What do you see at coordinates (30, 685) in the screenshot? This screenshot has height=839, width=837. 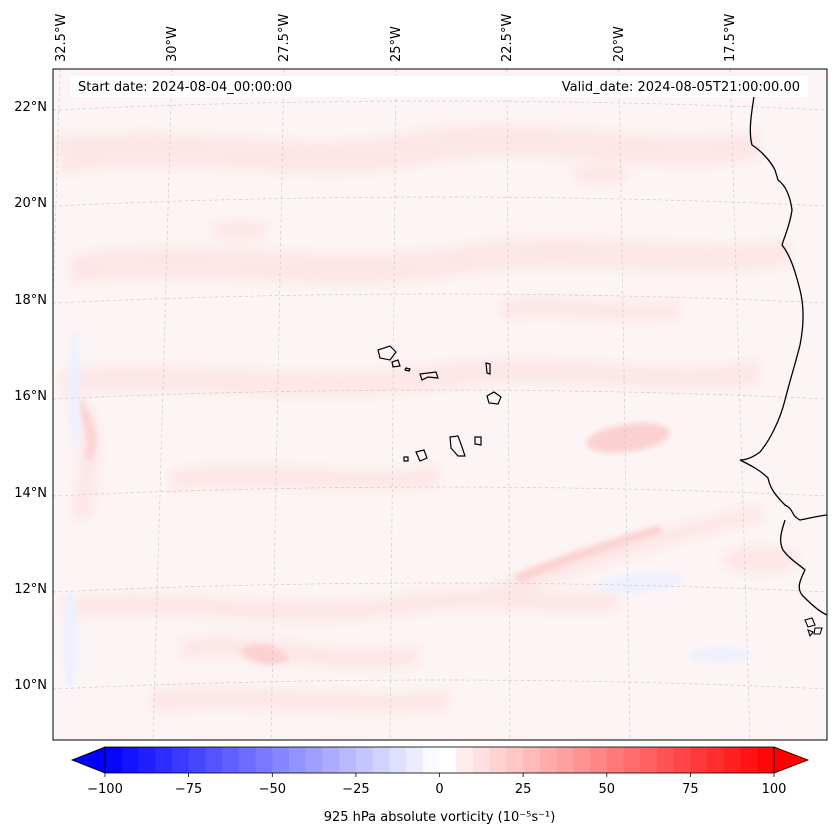 I see `lat-label: 10°N` at bounding box center [30, 685].